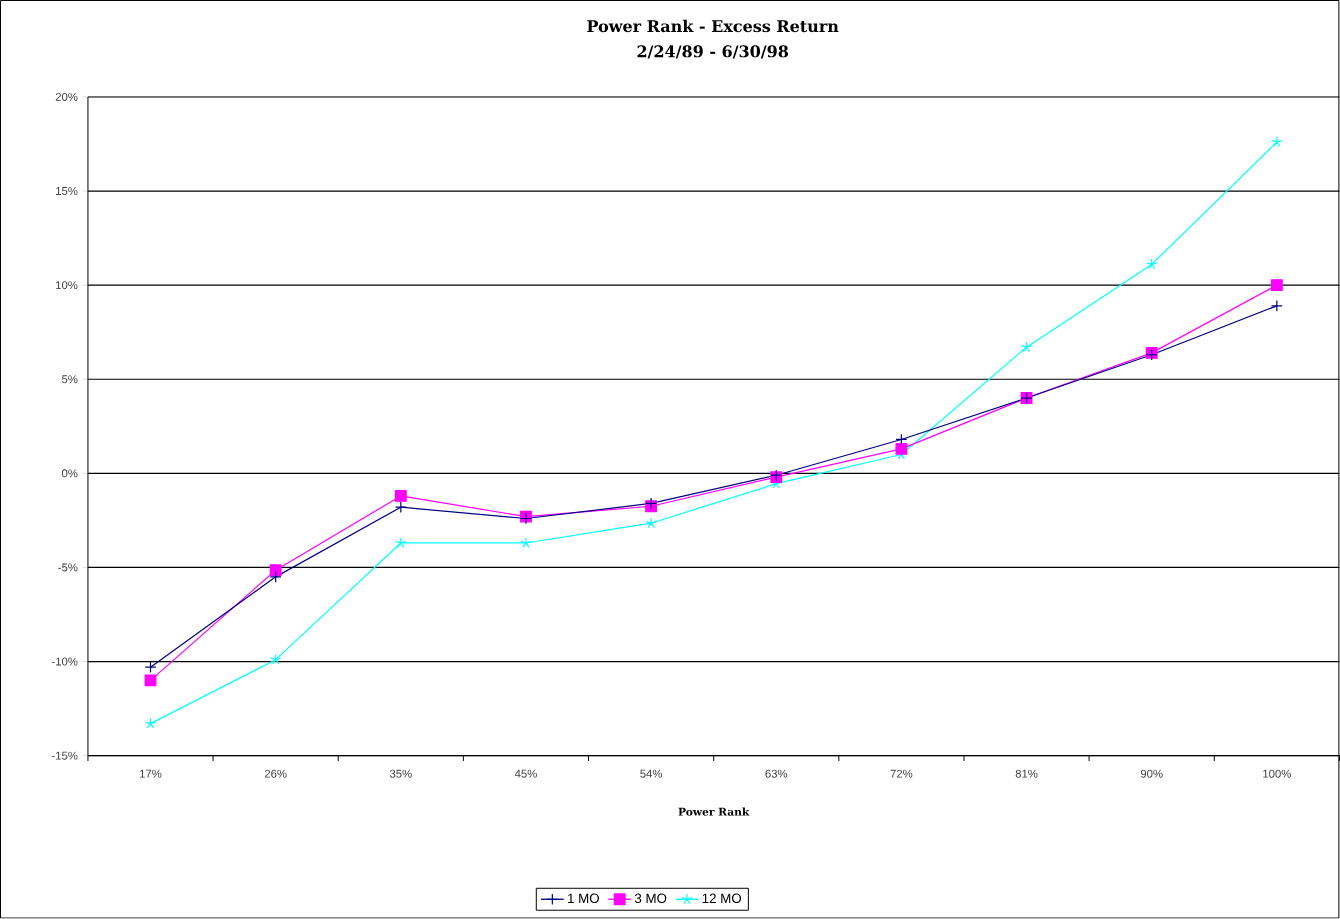 The height and width of the screenshot is (919, 1340). What do you see at coordinates (64, 755) in the screenshot?
I see `y-tick-label: -15%` at bounding box center [64, 755].